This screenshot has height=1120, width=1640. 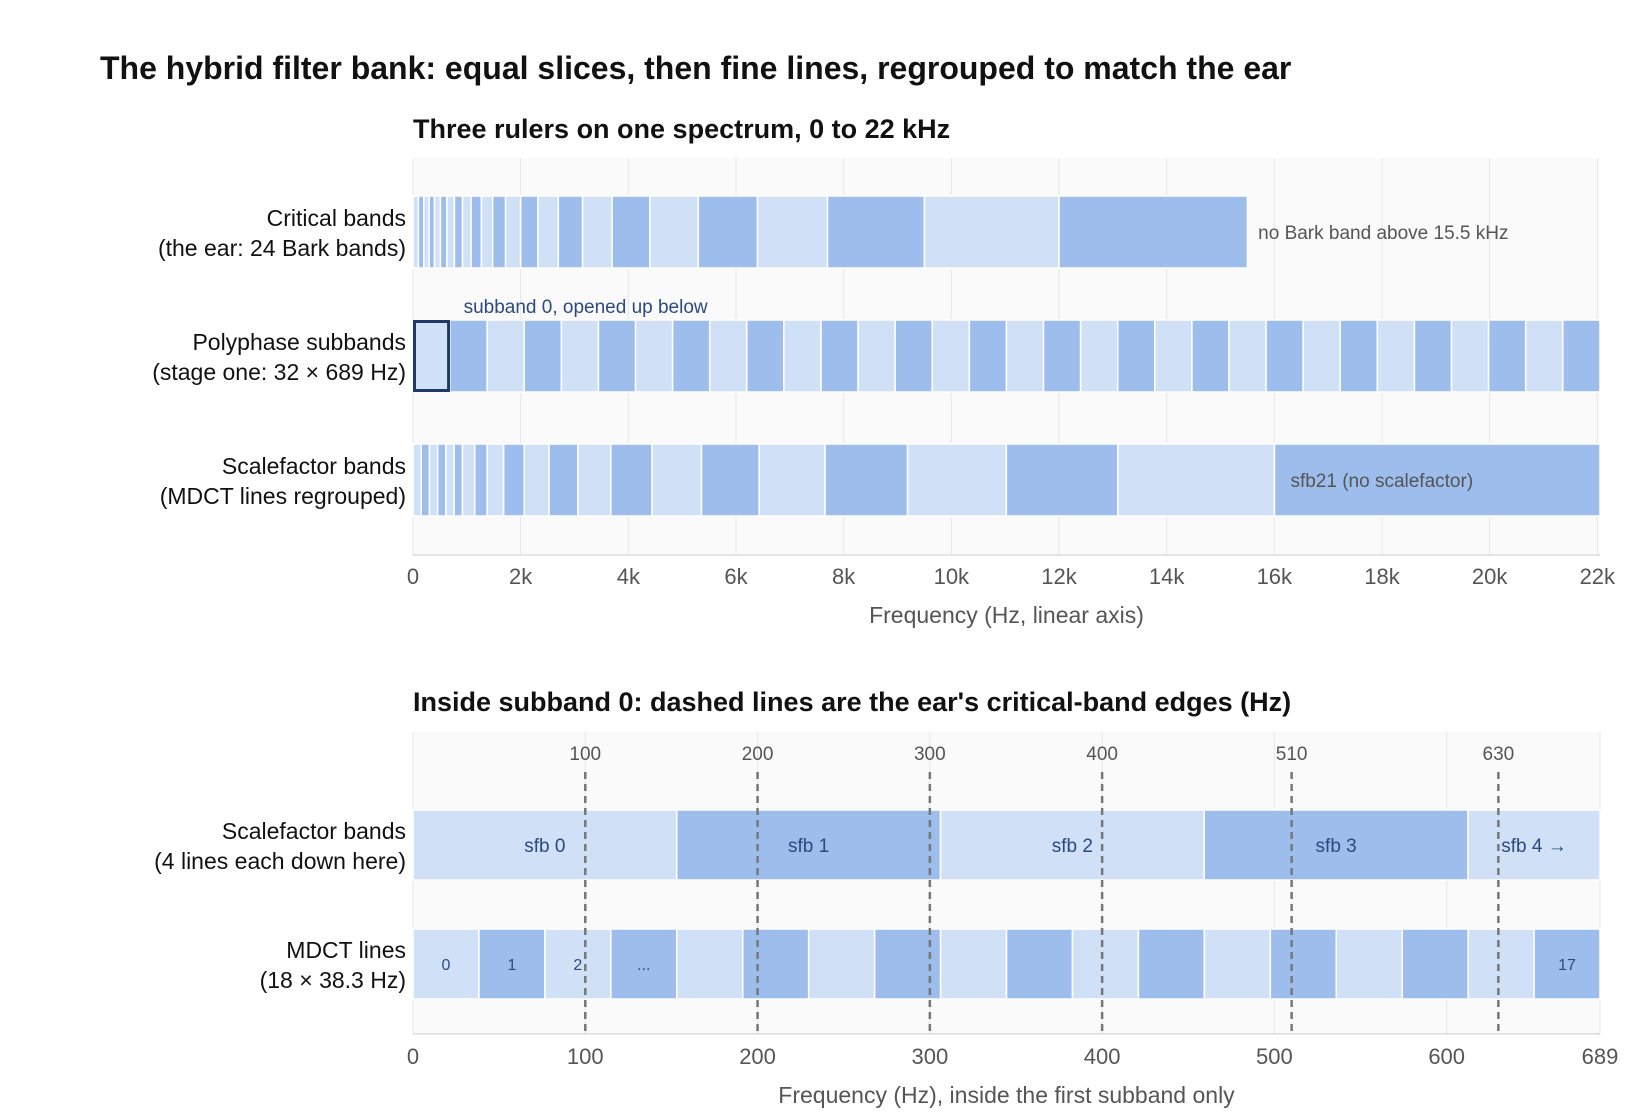 What do you see at coordinates (586, 307) in the screenshot?
I see `panel1-row1-annotation: subband 0, opened up below` at bounding box center [586, 307].